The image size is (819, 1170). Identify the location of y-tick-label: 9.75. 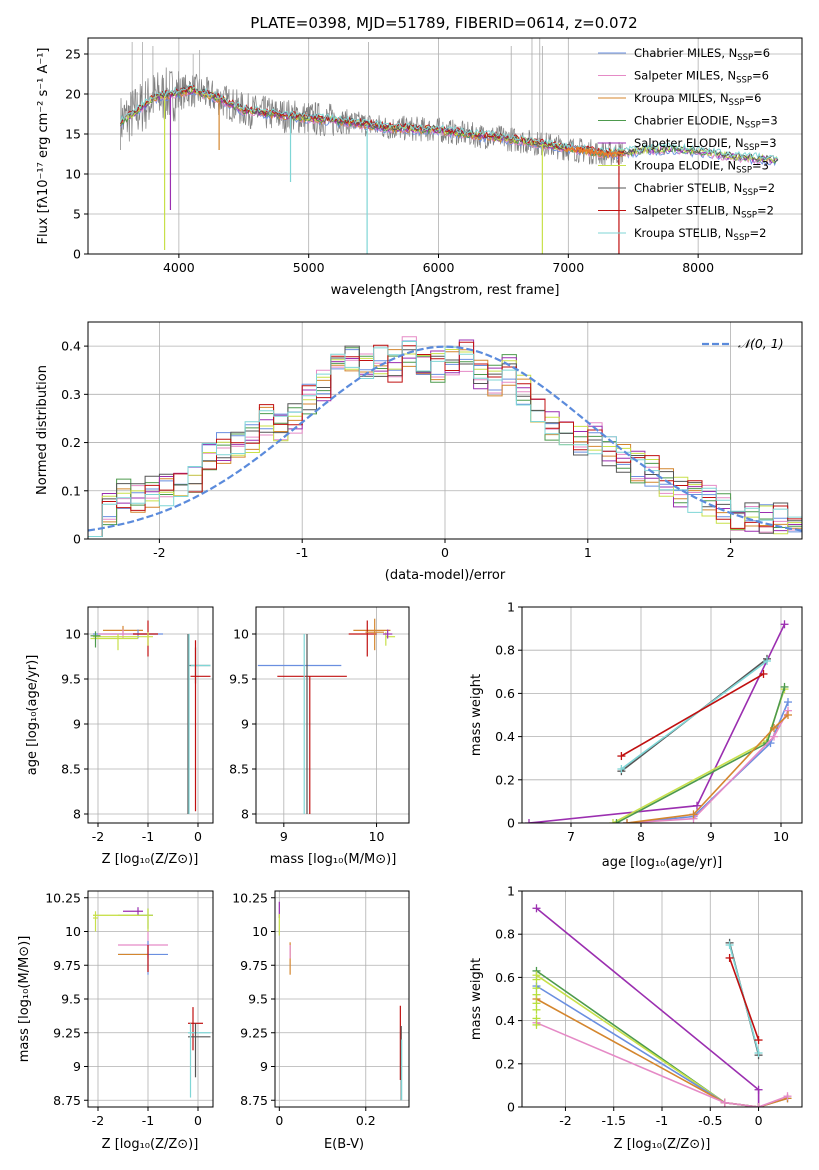
(67, 965).